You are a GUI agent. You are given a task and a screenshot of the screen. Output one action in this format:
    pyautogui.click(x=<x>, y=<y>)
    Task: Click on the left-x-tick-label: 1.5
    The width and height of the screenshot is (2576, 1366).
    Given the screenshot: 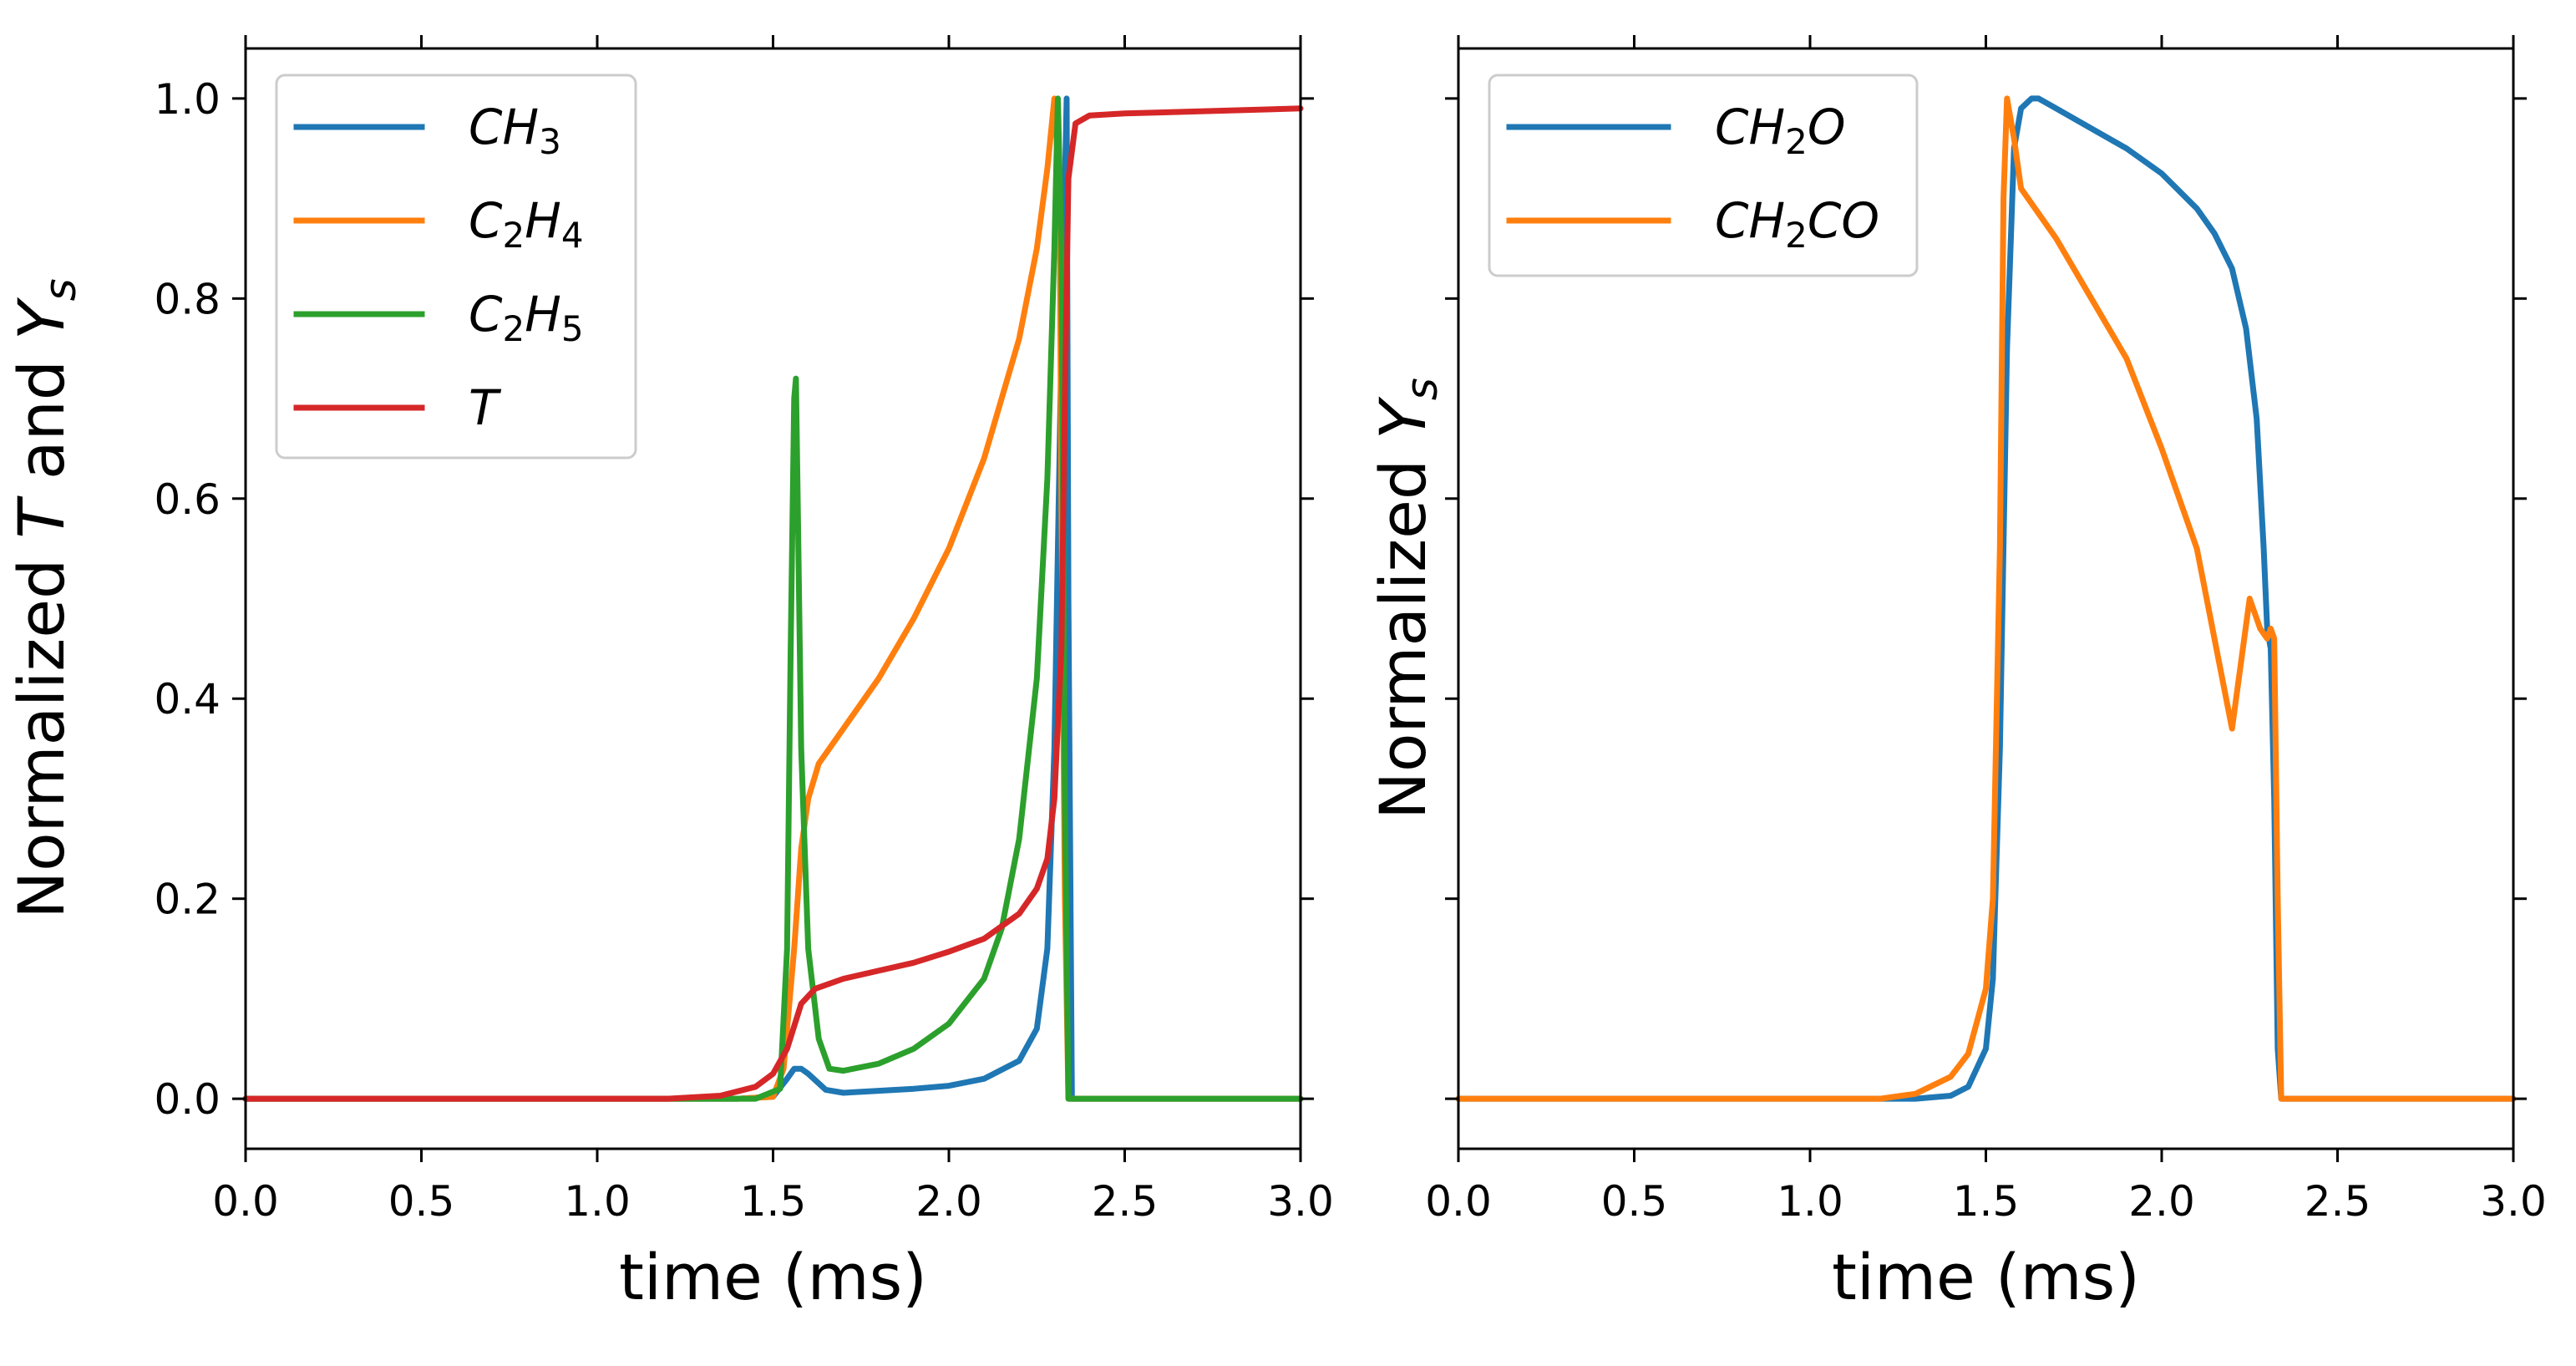 What is the action you would take?
    pyautogui.click(x=773, y=1201)
    